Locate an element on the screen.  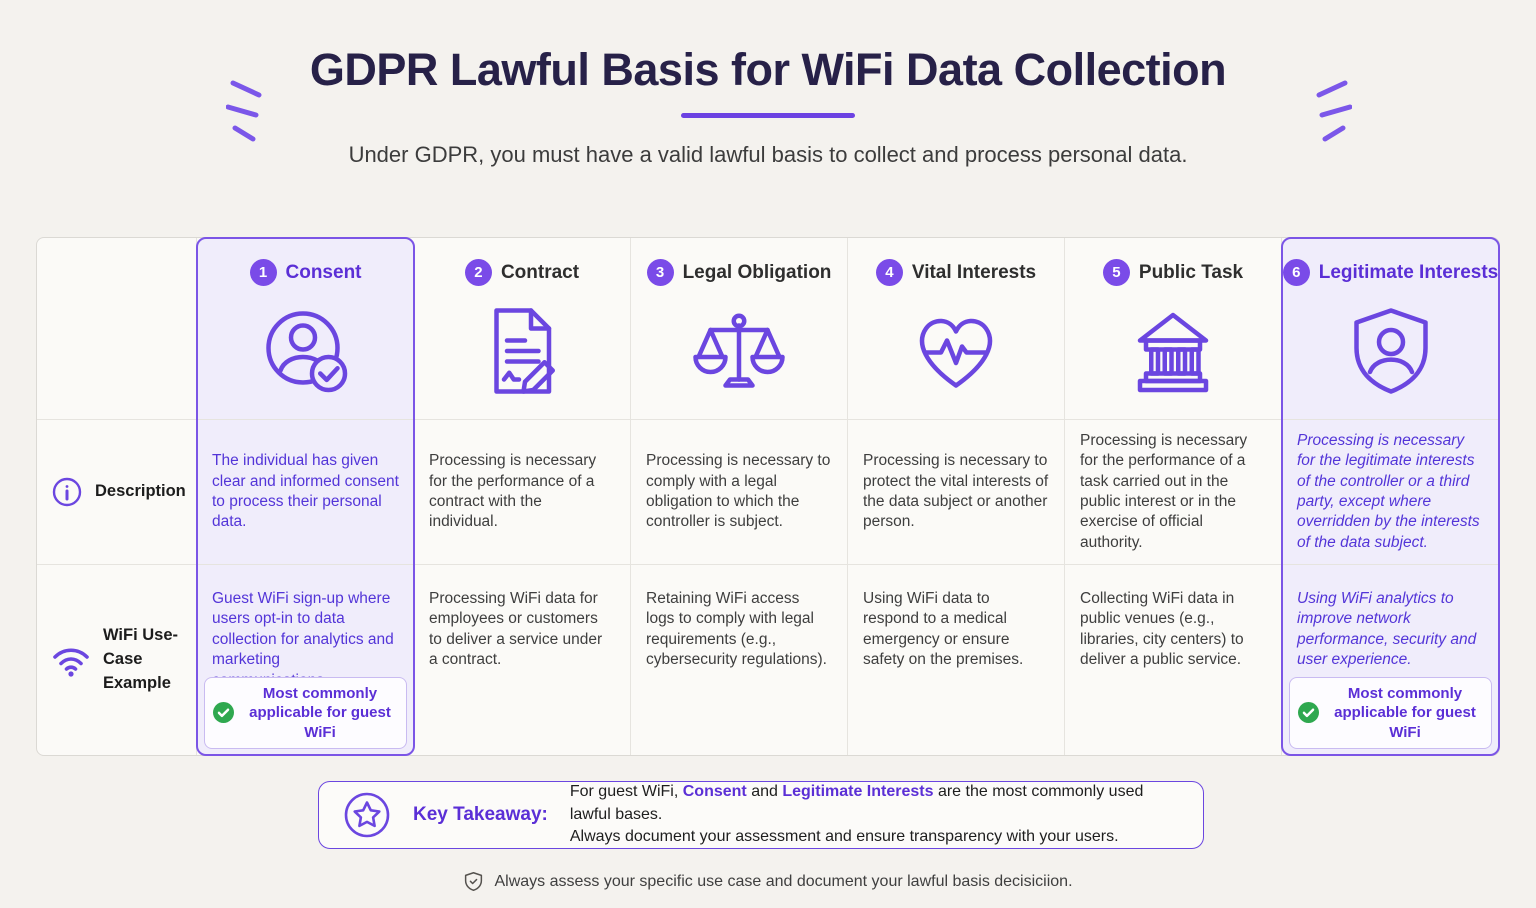
column-header-public-task: 5 Public Task is located at coordinates (1173, 329).